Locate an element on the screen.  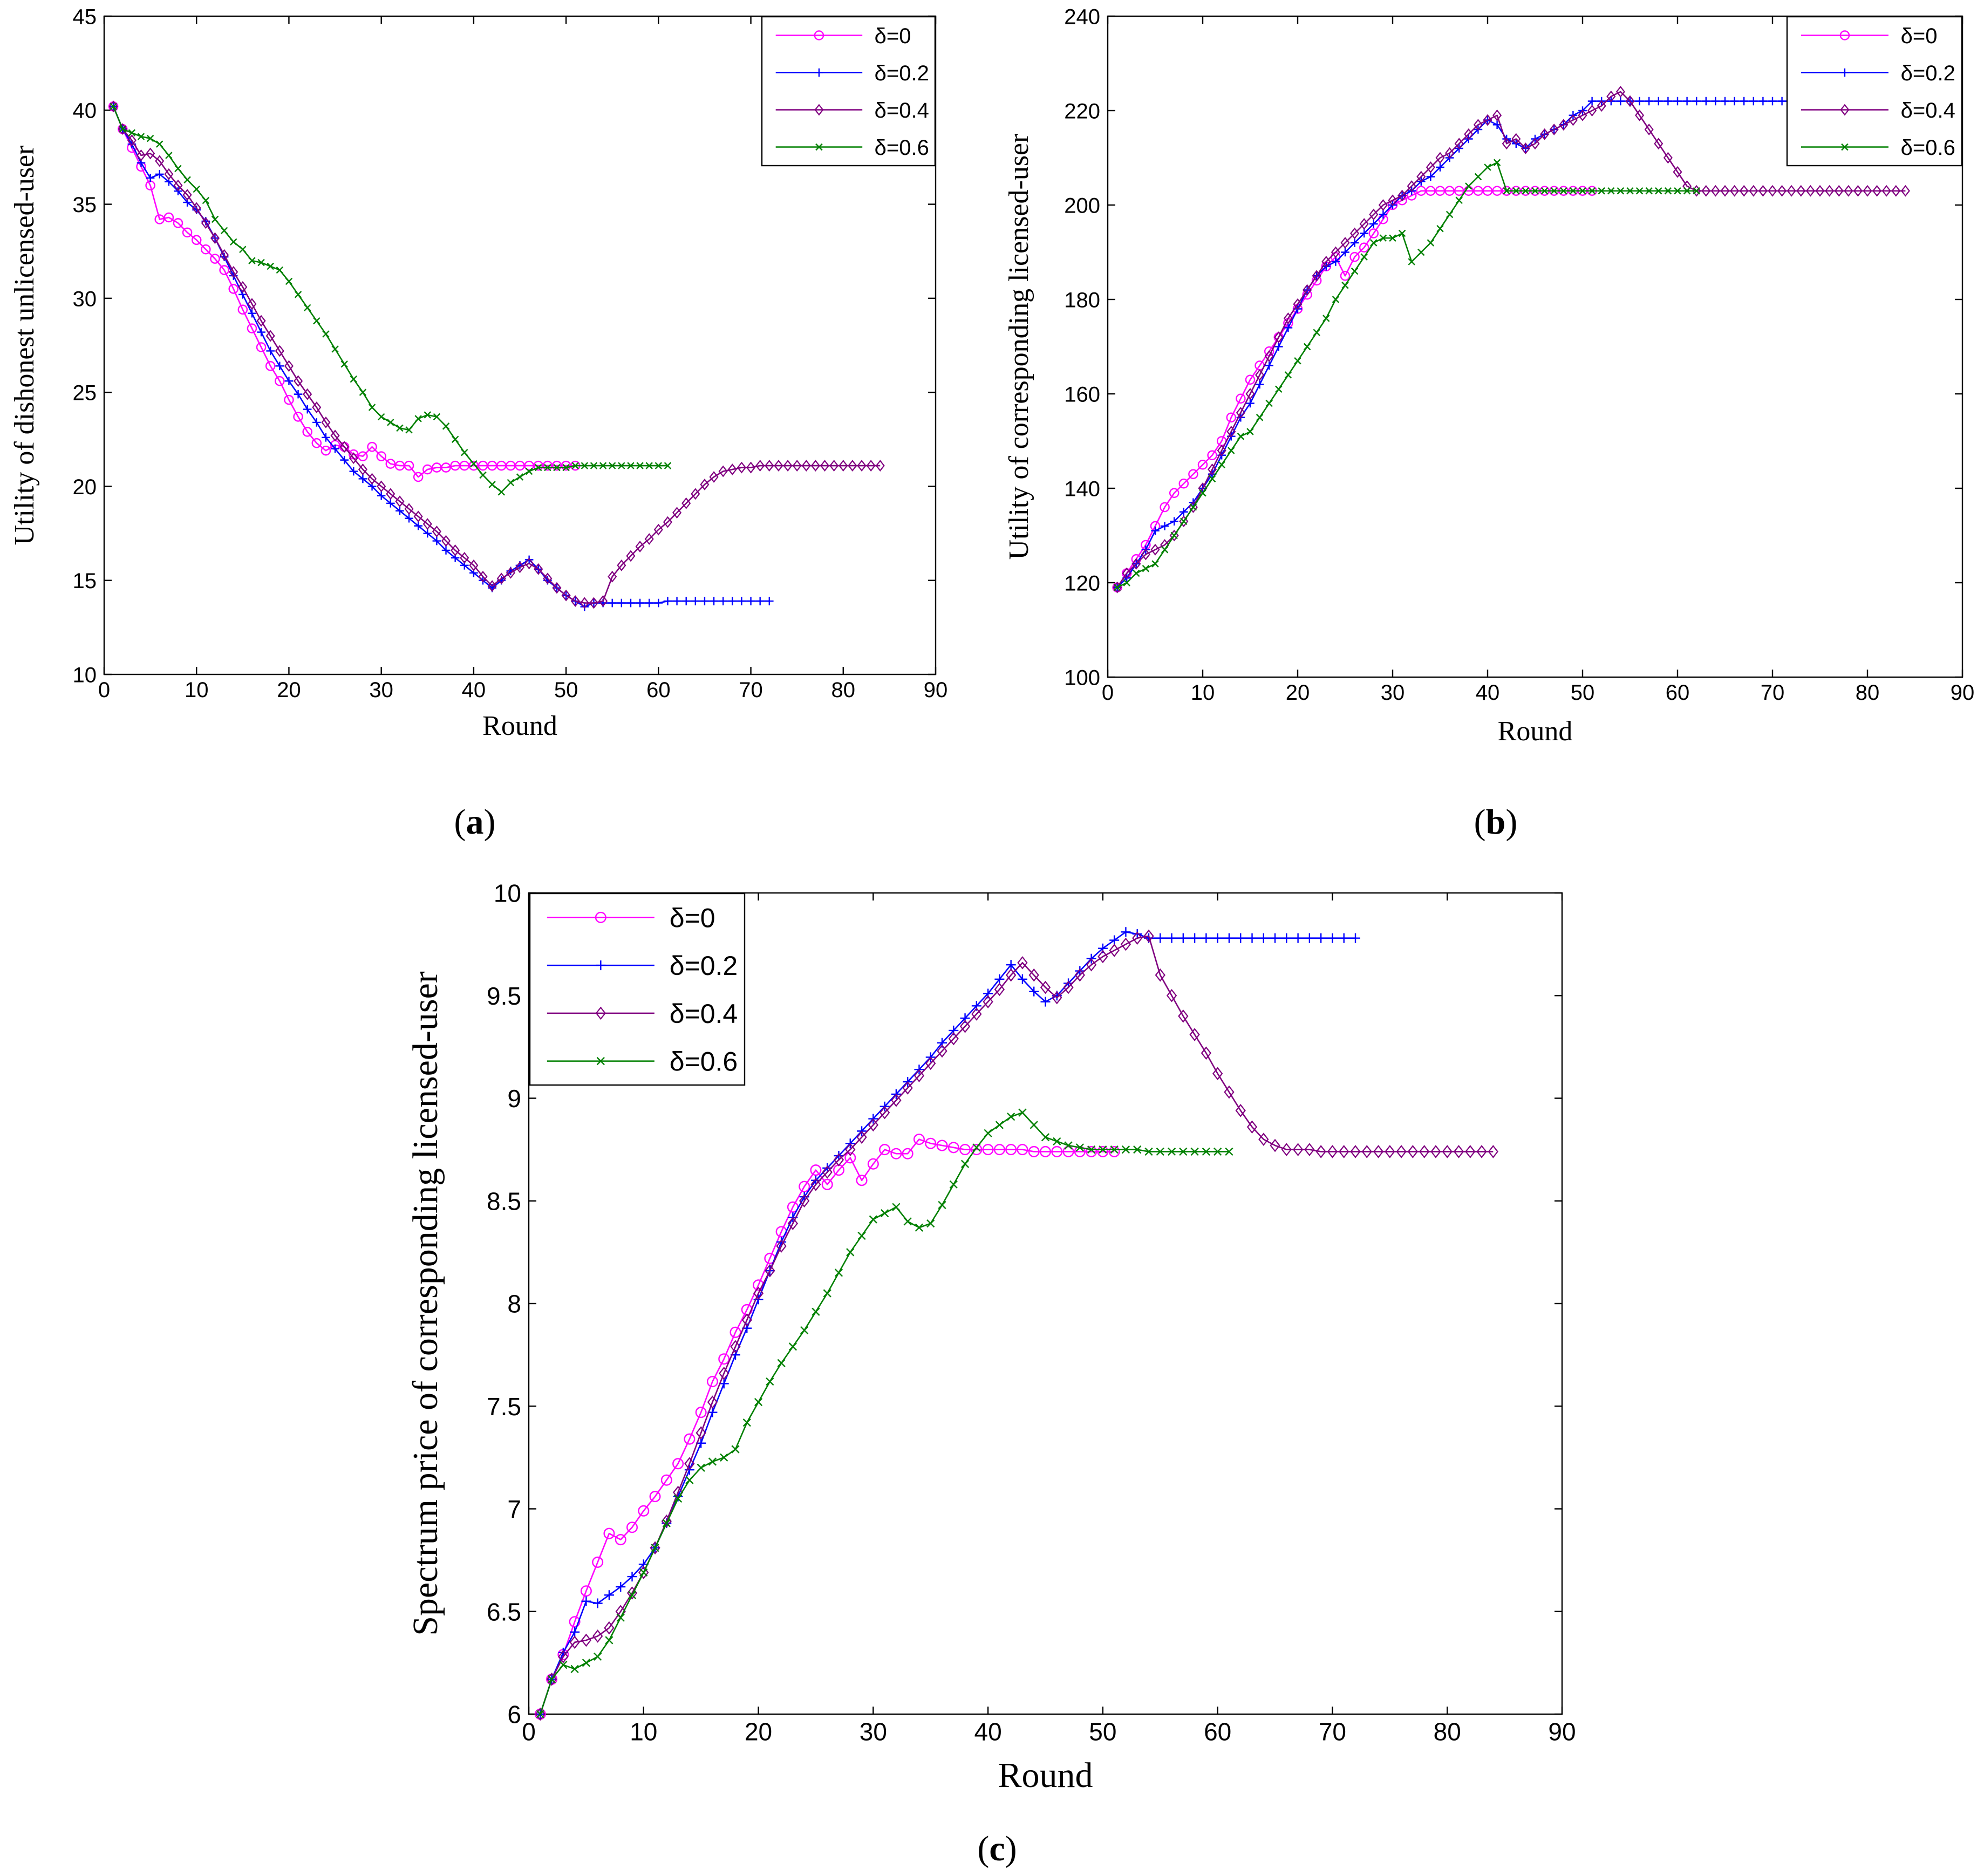
legend-label: δ=0.4 is located at coordinates (1928, 110).